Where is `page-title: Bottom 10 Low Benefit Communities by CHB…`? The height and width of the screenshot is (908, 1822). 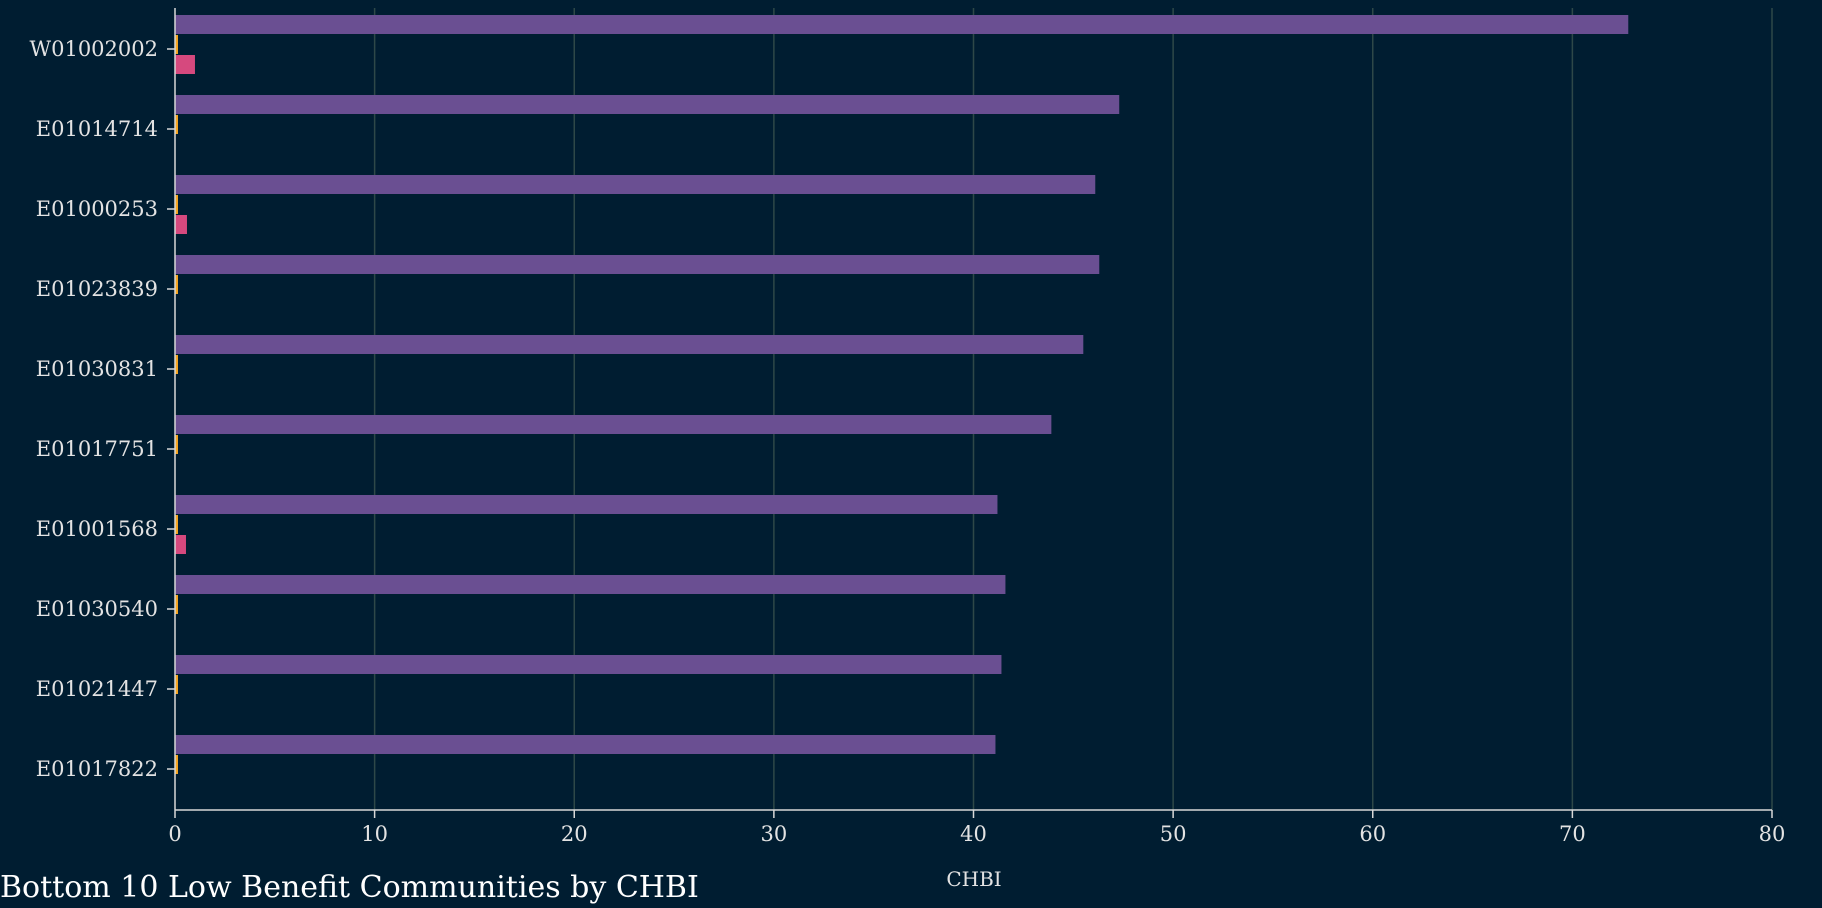 page-title: Bottom 10 Low Benefit Communities by CHB… is located at coordinates (349, 887).